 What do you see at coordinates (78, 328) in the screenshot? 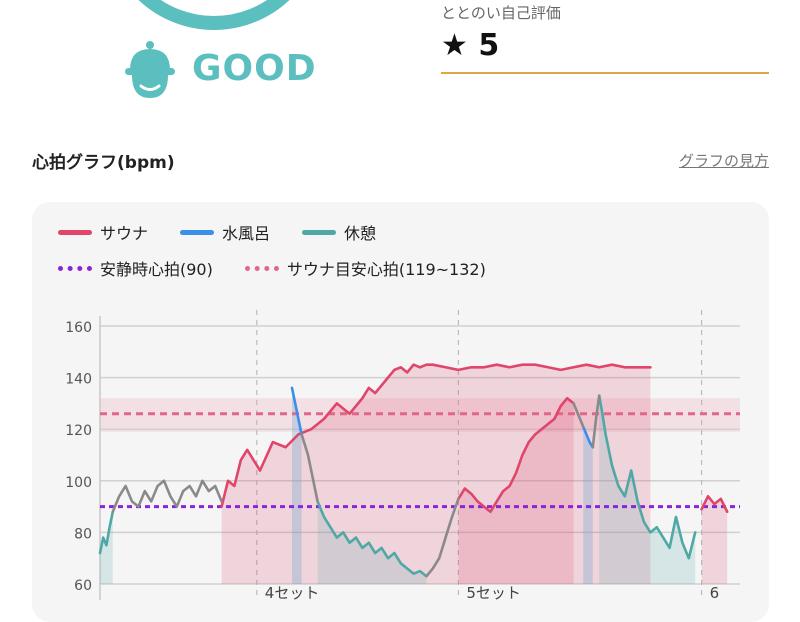
I see `y-tick-label: 160` at bounding box center [78, 328].